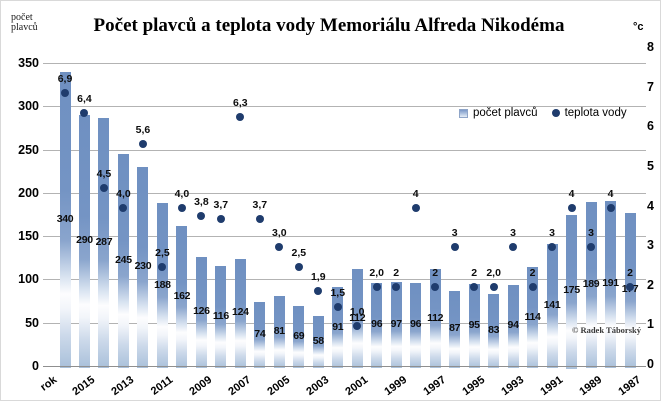  What do you see at coordinates (591, 386) in the screenshot?
I see `x-axis-tick-label: 1989` at bounding box center [591, 386].